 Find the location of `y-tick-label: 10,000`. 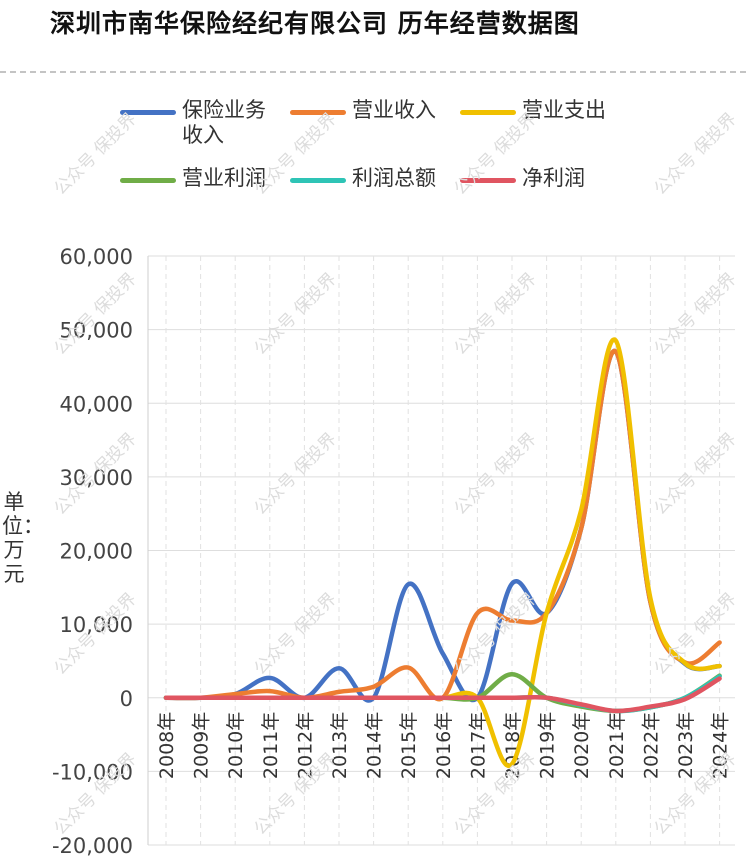

y-tick-label: 10,000 is located at coordinates (96, 625).